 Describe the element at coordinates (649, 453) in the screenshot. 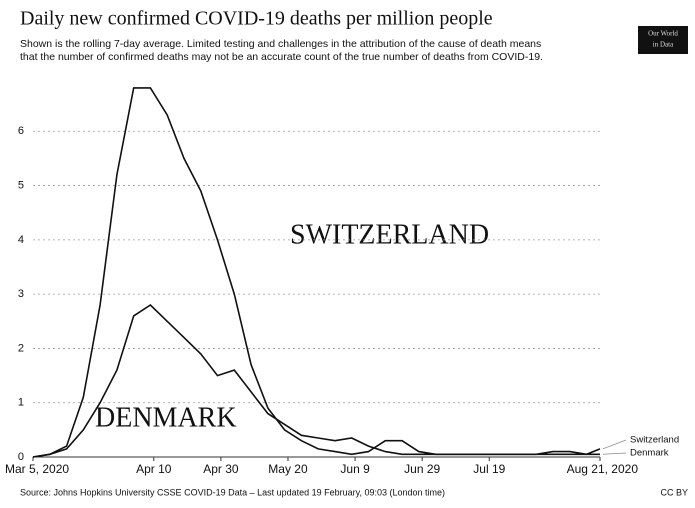

I see `legend-label: Denmark` at that location.